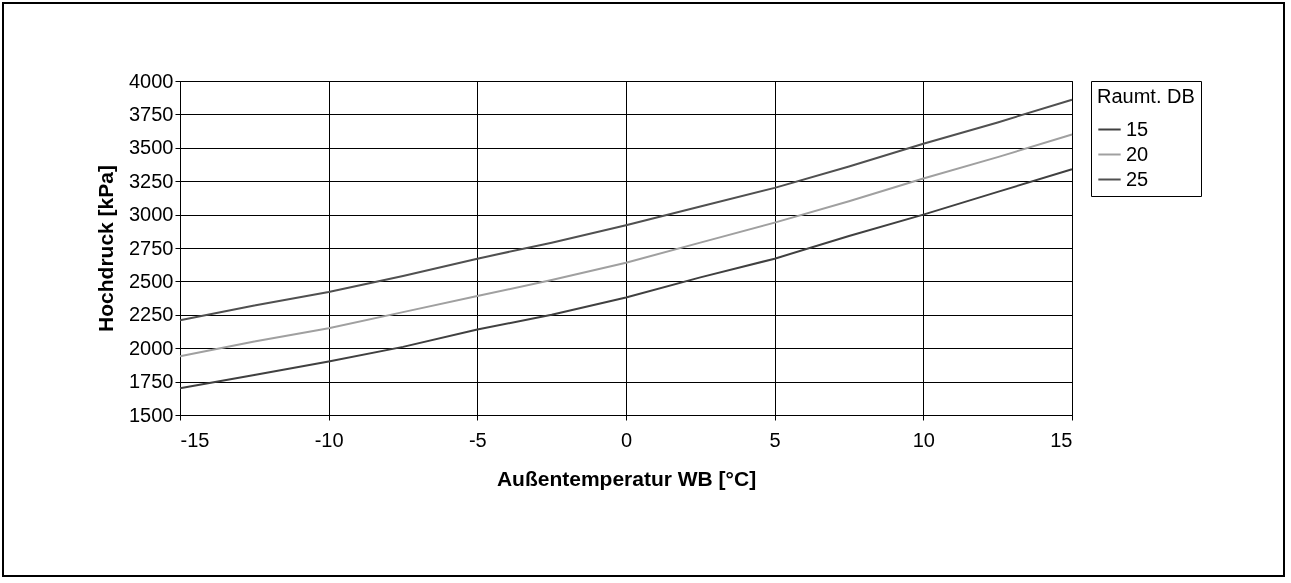  Describe the element at coordinates (151, 80) in the screenshot. I see `y-tick-label: 4000` at that location.